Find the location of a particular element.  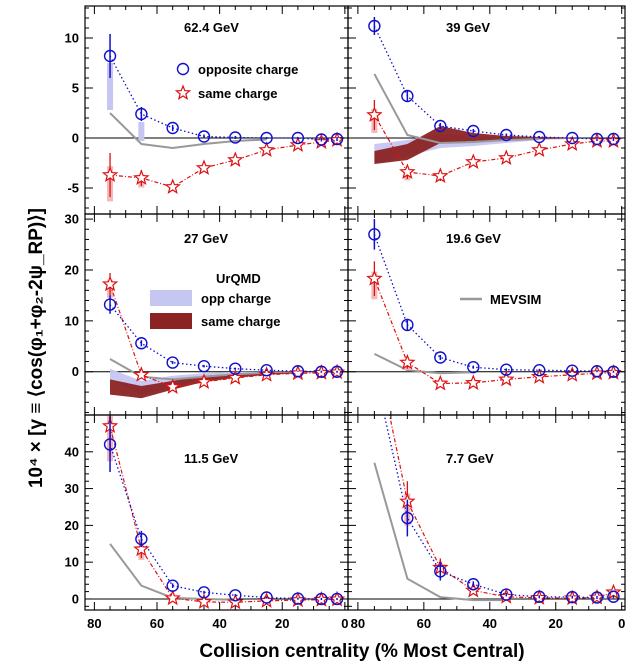

x-tick-label: 0 is located at coordinates (621, 623).